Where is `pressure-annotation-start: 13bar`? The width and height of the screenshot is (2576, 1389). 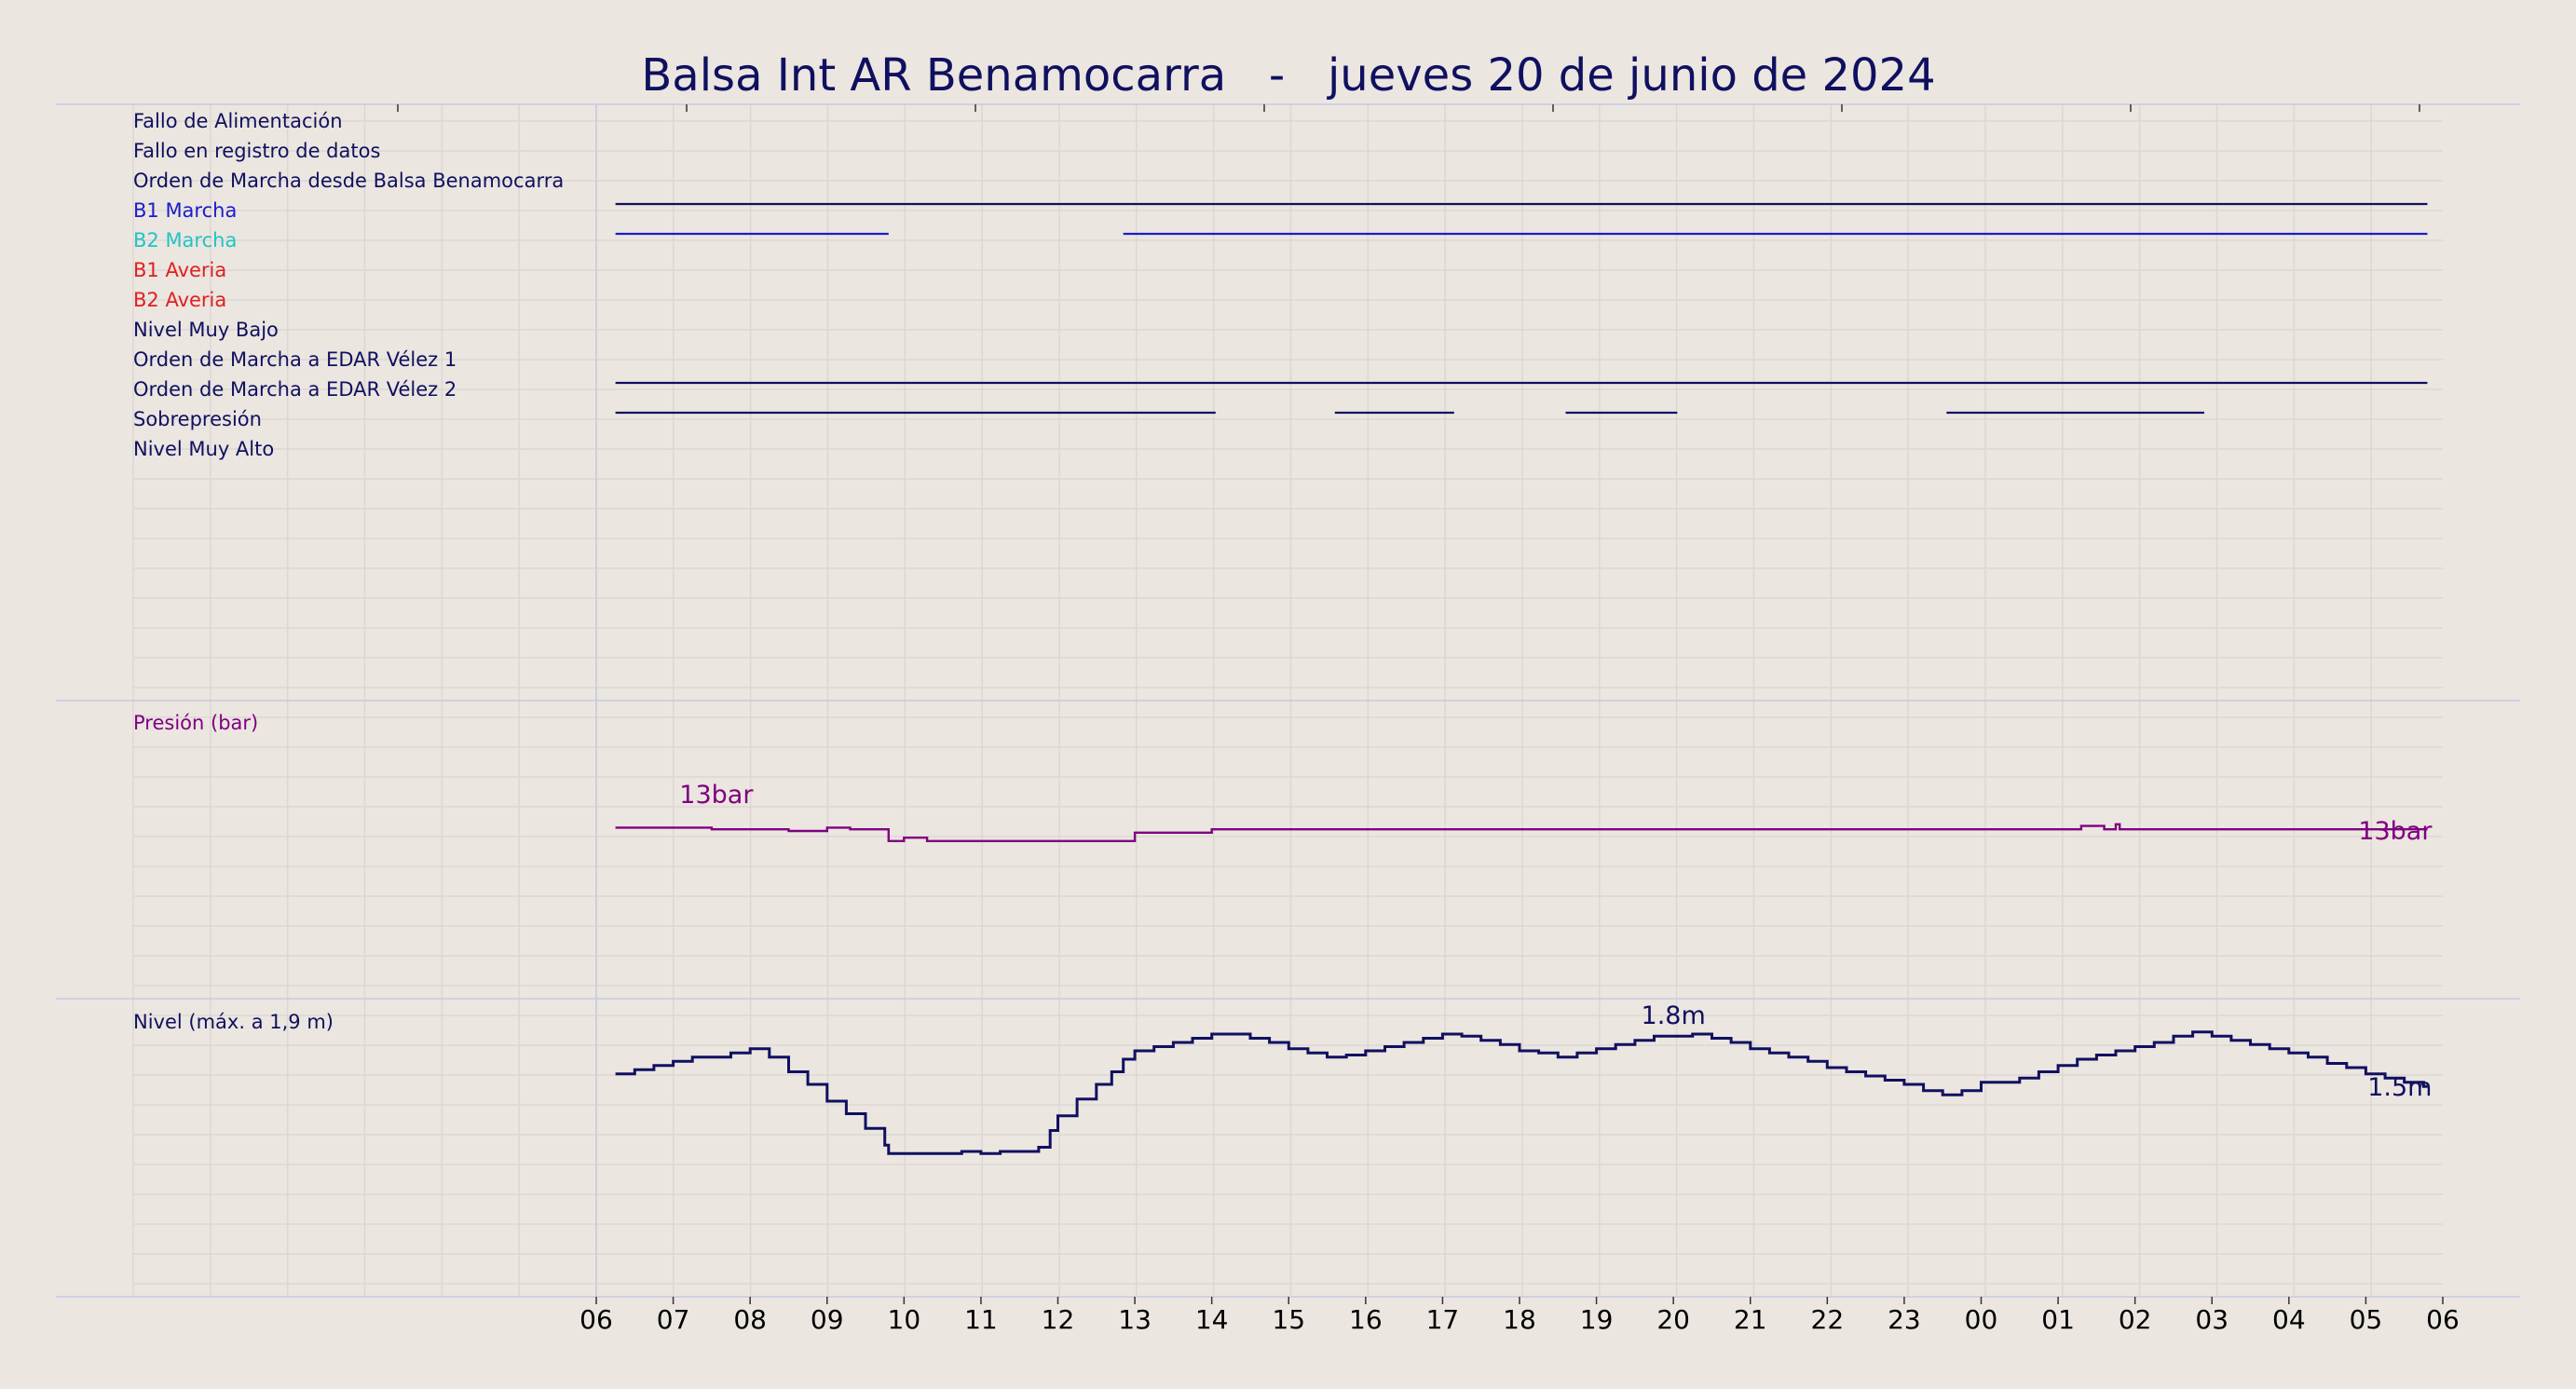
pressure-annotation-start: 13bar is located at coordinates (716, 795).